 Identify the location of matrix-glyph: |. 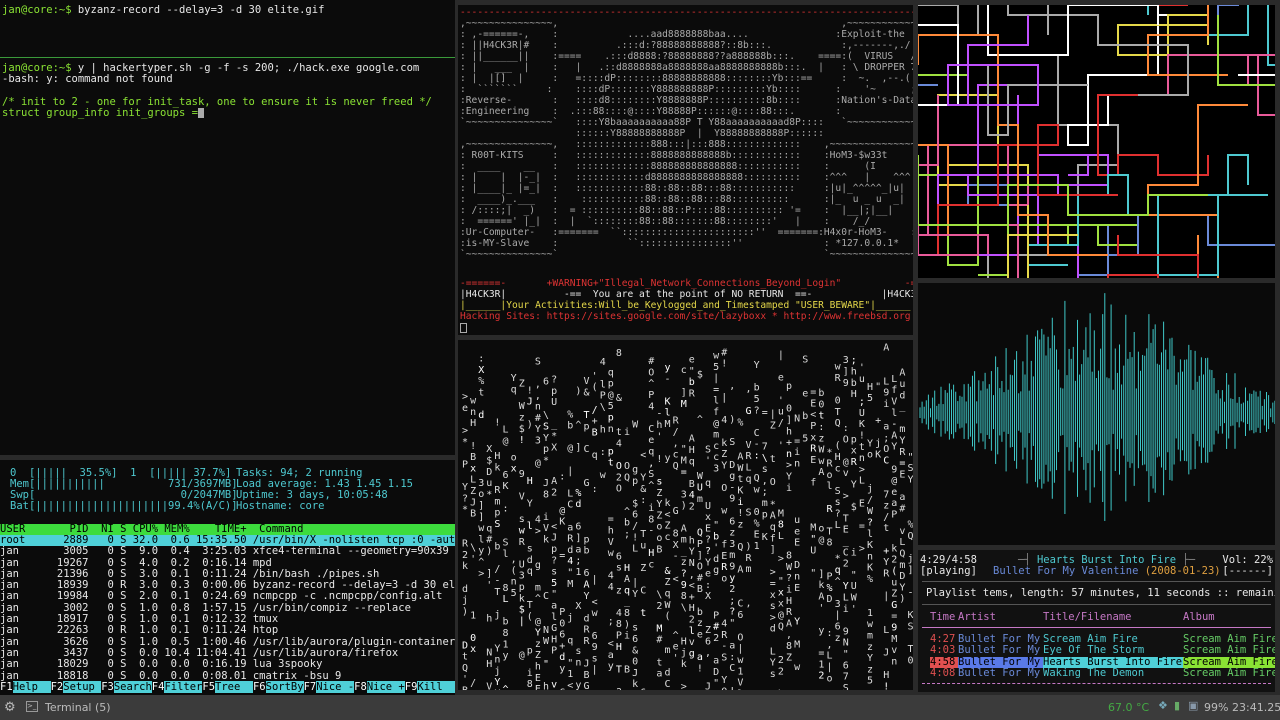
(838, 615).